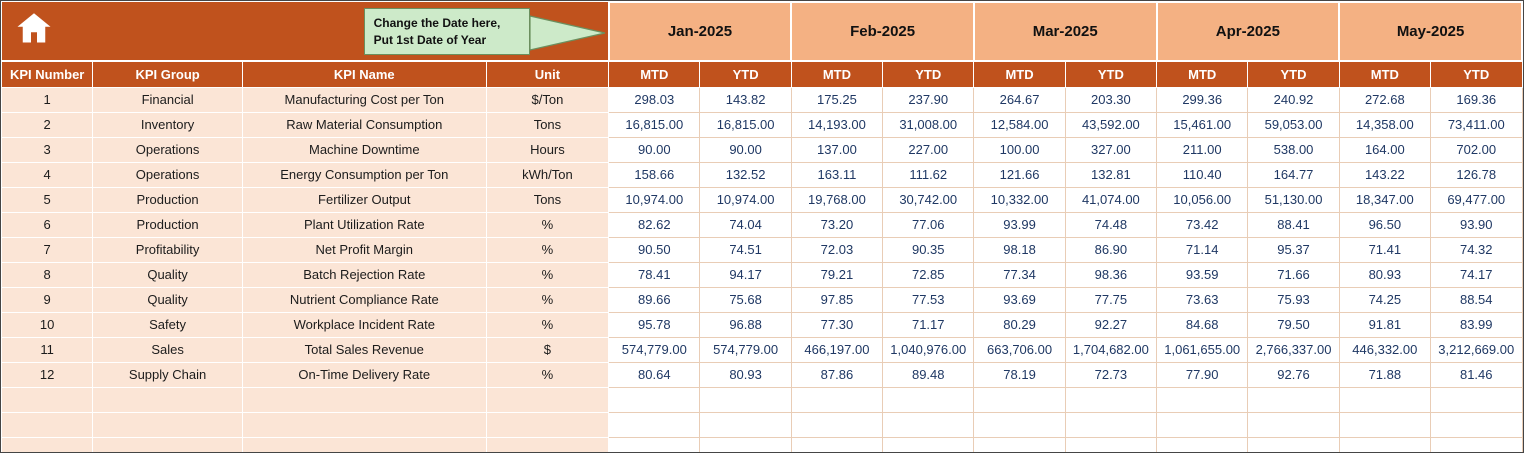  What do you see at coordinates (1293, 99) in the screenshot?
I see `value-cell: 240.92` at bounding box center [1293, 99].